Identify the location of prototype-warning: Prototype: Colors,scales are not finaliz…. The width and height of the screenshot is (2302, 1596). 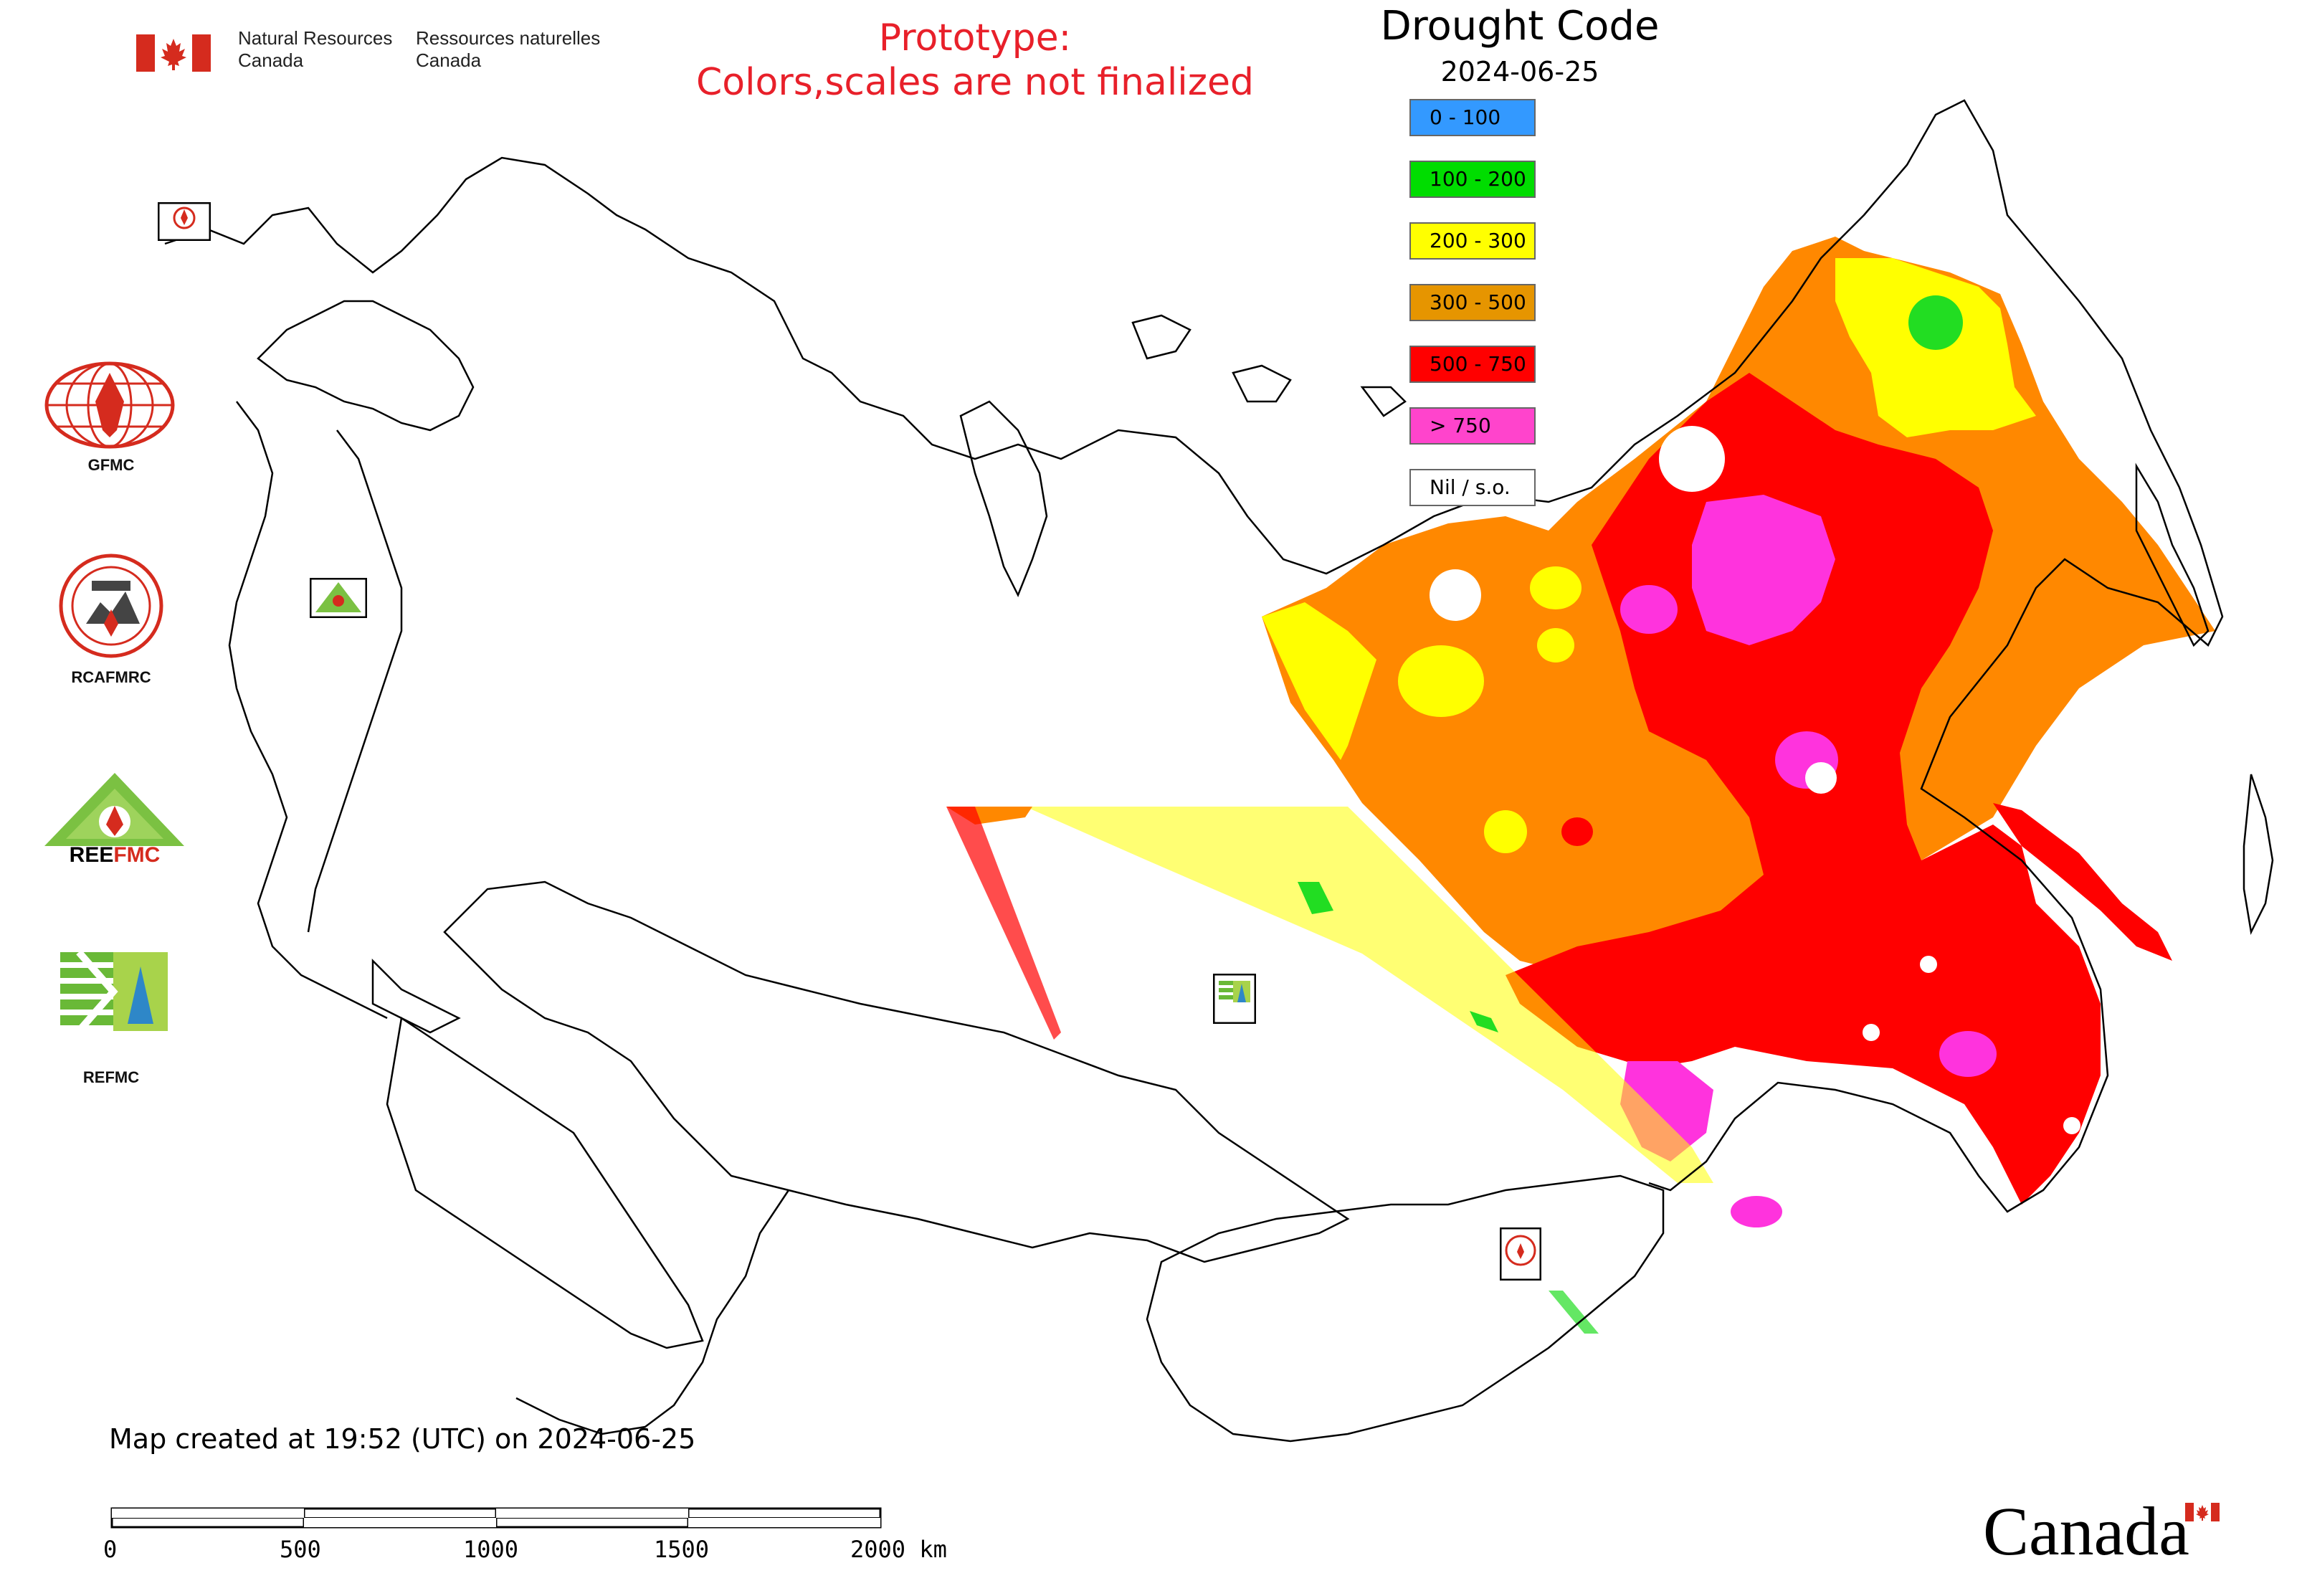
(975, 60).